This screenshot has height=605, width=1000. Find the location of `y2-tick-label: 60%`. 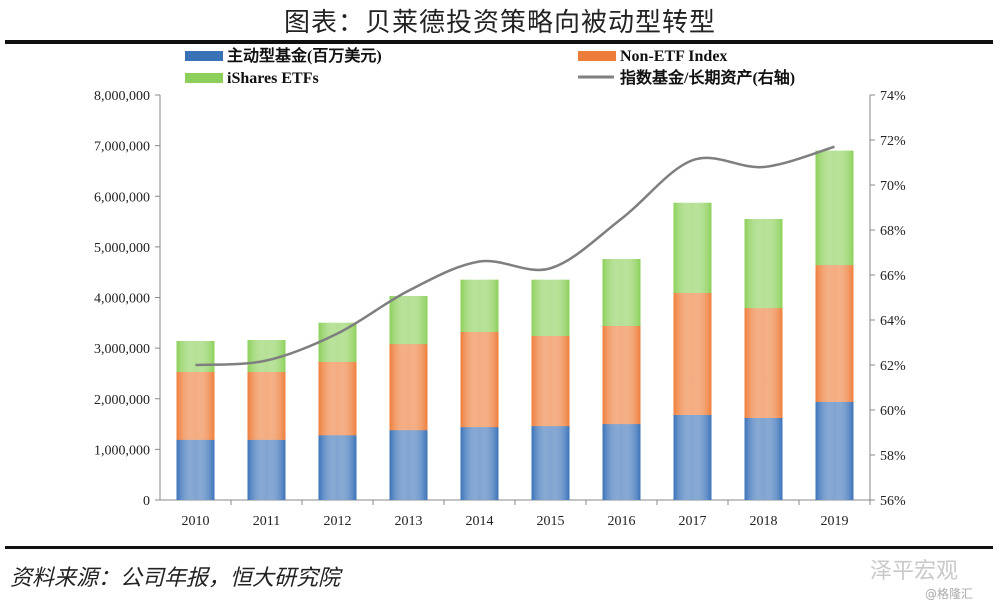

y2-tick-label: 60% is located at coordinates (893, 411).